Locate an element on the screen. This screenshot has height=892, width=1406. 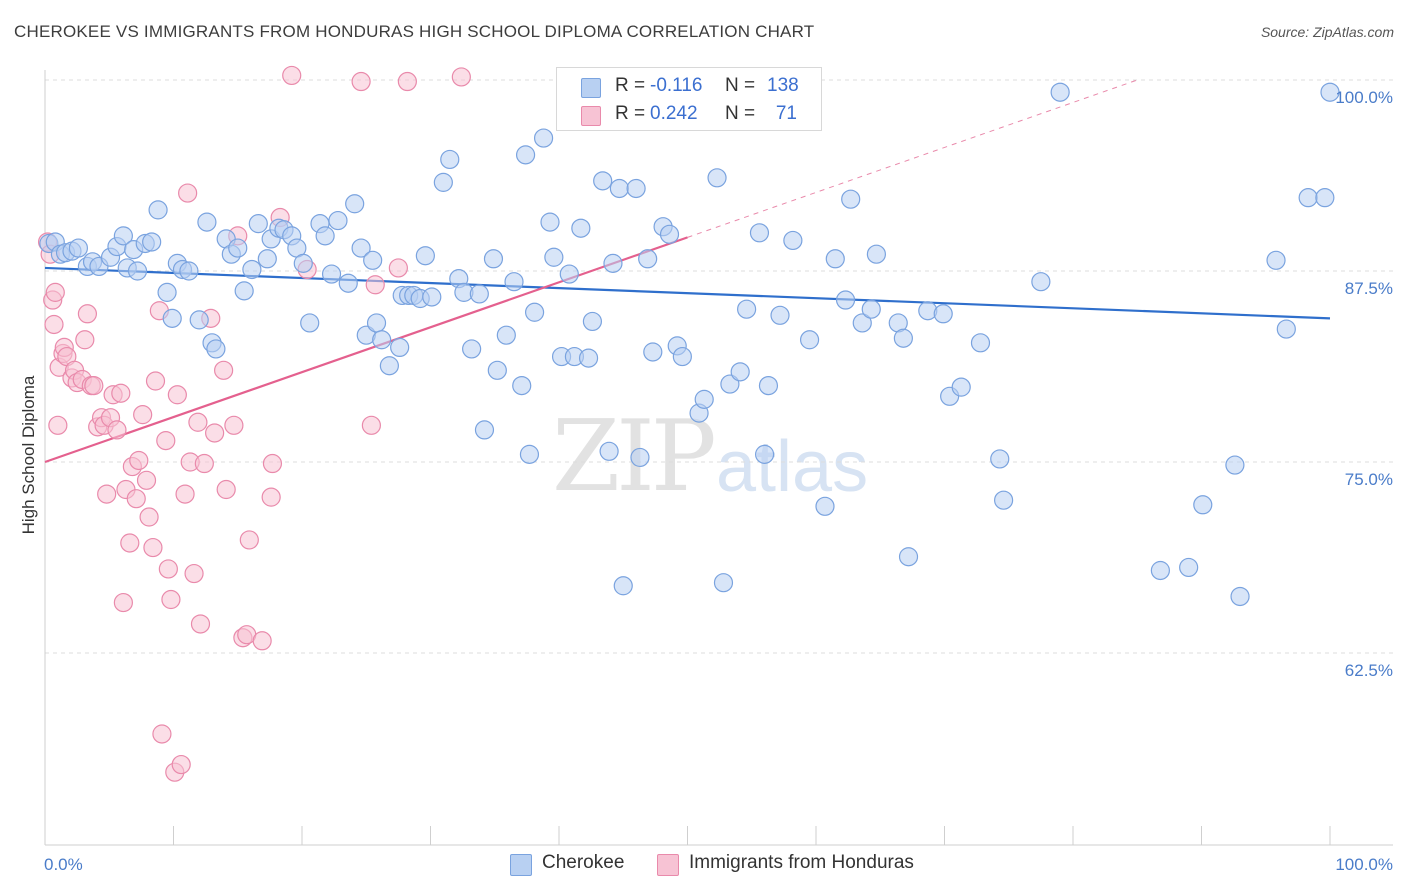
cherokee-legend-label: Cherokee is located at coordinates (583, 862).